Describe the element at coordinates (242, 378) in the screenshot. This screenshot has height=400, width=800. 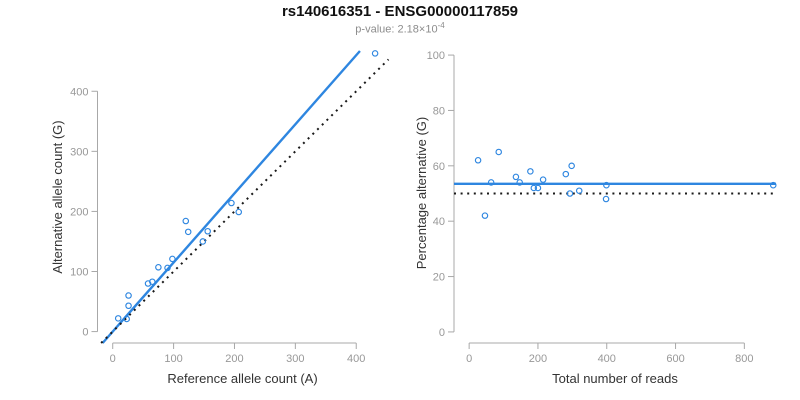
I see `left-xaxis-label: Reference allele count (A)` at that location.